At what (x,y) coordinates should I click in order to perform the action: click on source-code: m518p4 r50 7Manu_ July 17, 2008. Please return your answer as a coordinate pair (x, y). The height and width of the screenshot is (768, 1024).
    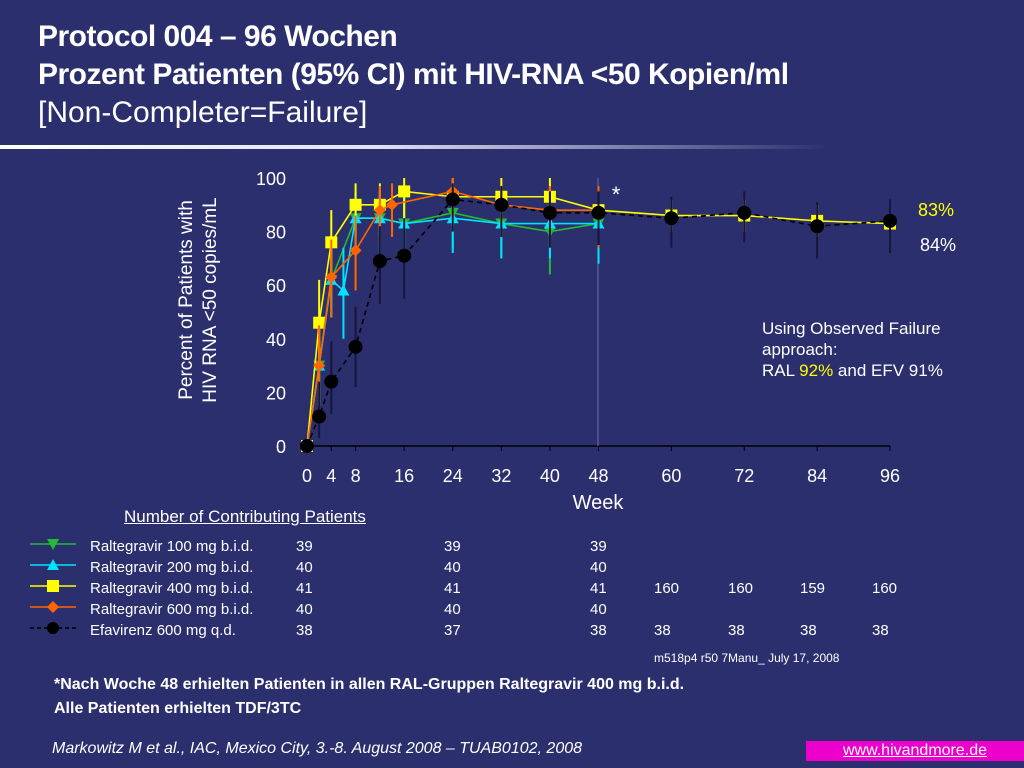
    Looking at the image, I should click on (747, 658).